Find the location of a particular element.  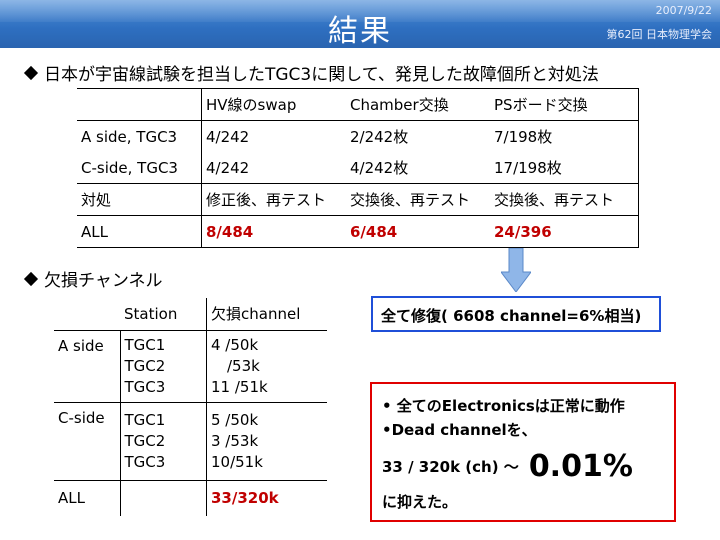

result-percentage: 0.01% is located at coordinates (580, 466).